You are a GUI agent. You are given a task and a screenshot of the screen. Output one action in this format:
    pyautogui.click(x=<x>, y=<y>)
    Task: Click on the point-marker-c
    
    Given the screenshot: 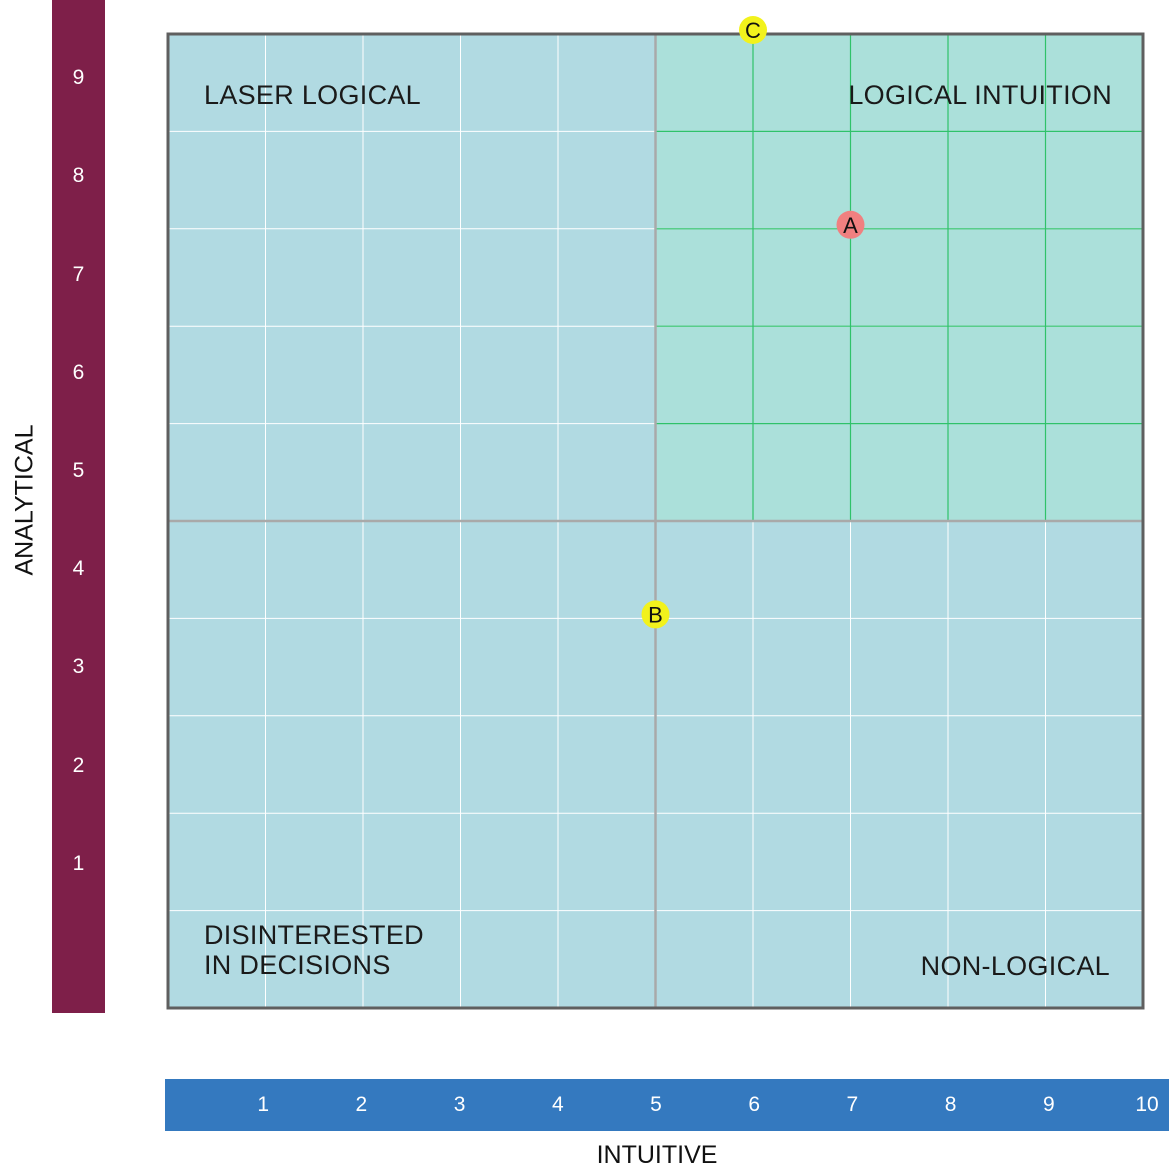 What is the action you would take?
    pyautogui.click(x=753, y=30)
    